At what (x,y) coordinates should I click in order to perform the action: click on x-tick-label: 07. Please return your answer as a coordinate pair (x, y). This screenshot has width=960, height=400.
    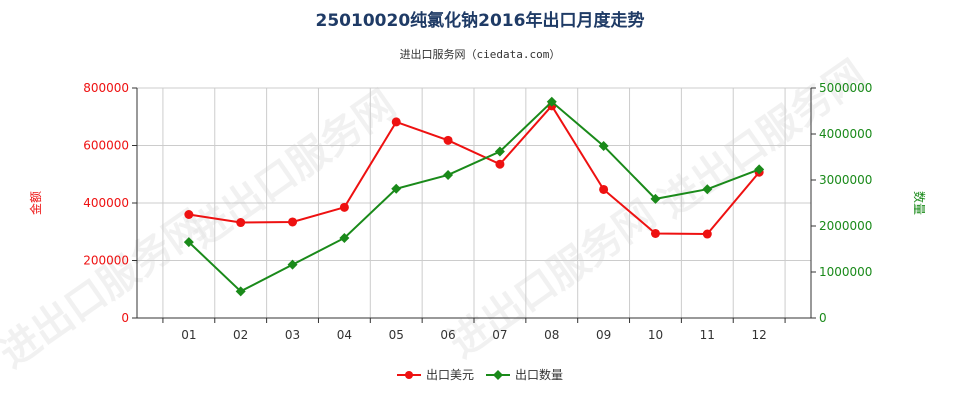
    Looking at the image, I should click on (499, 335).